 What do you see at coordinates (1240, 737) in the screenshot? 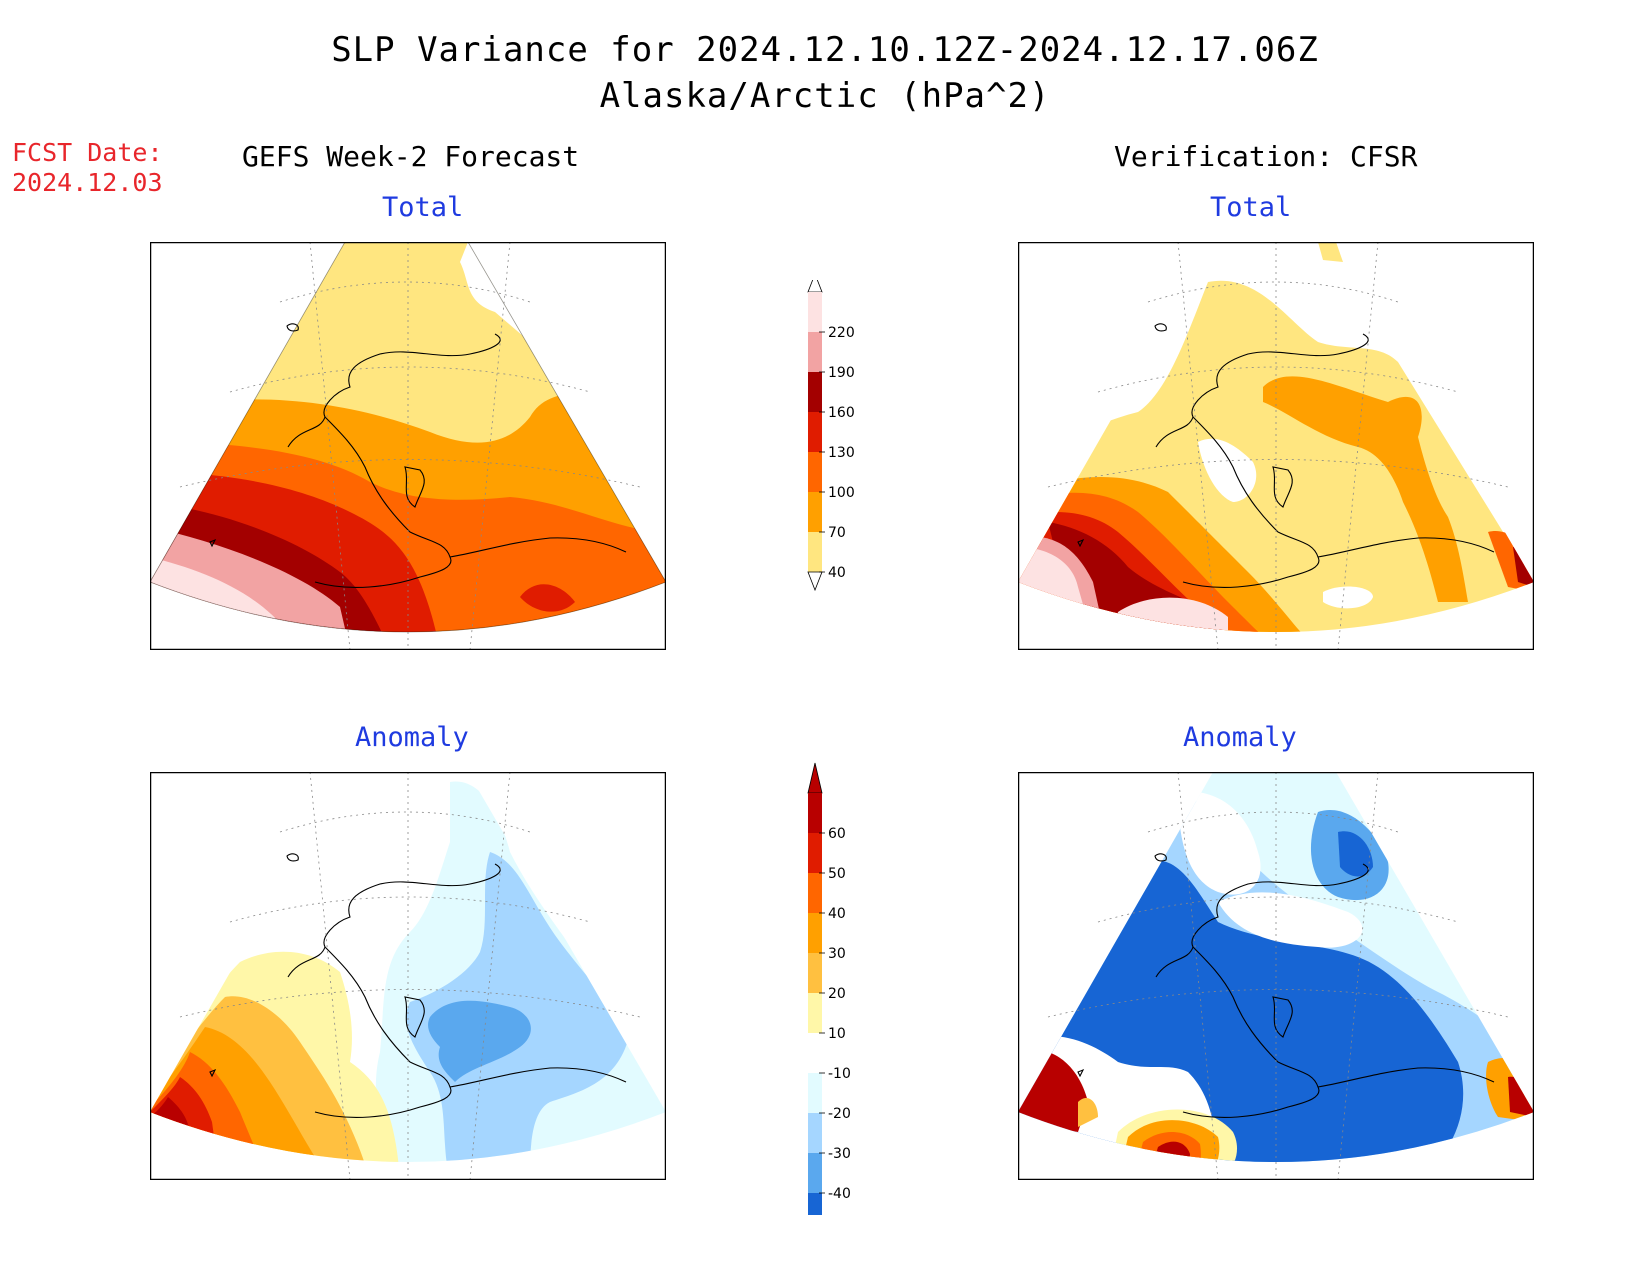
I see `bottom-right-panel-title: Anomaly` at bounding box center [1240, 737].